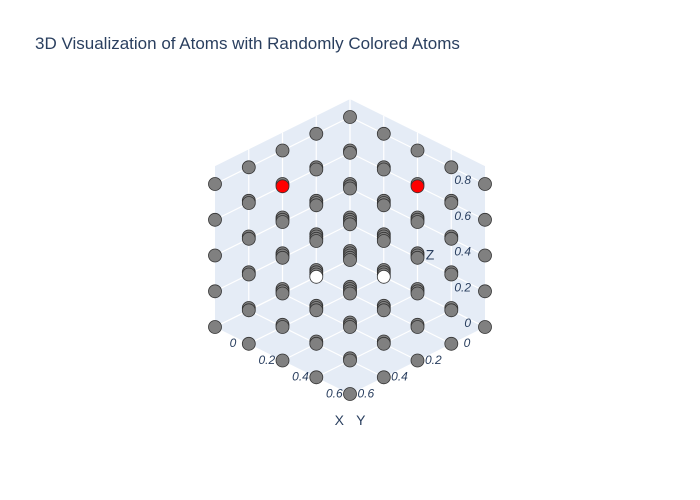 The width and height of the screenshot is (700, 500). What do you see at coordinates (334, 393) in the screenshot?
I see `x-tick-label: 0.6` at bounding box center [334, 393].